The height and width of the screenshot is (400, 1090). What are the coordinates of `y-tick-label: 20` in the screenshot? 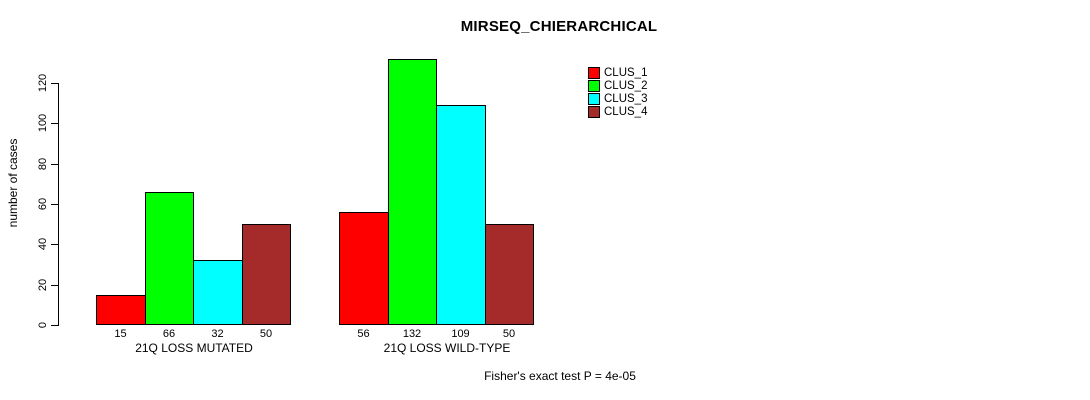 It's located at (43, 285).